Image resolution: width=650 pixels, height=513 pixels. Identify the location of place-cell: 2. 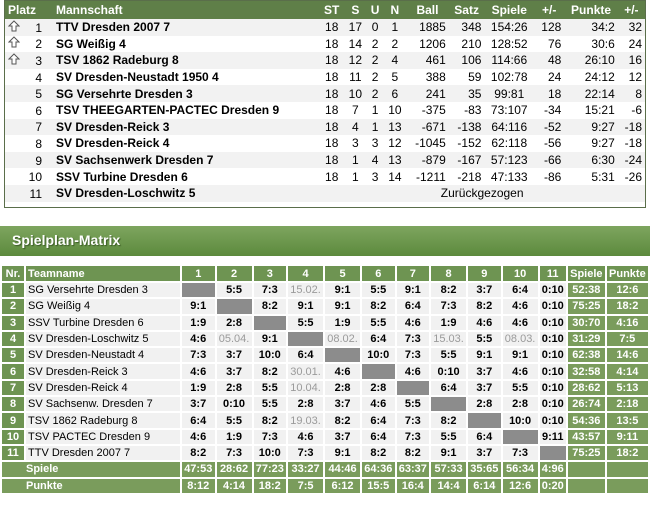
(29, 44).